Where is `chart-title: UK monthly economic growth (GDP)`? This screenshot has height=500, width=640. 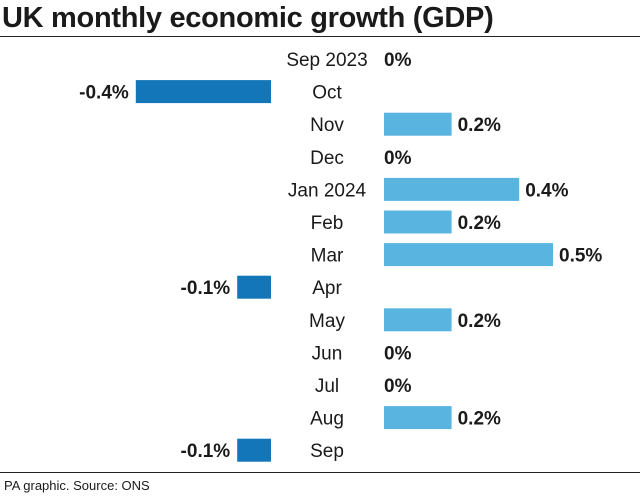 chart-title: UK monthly economic growth (GDP) is located at coordinates (248, 18).